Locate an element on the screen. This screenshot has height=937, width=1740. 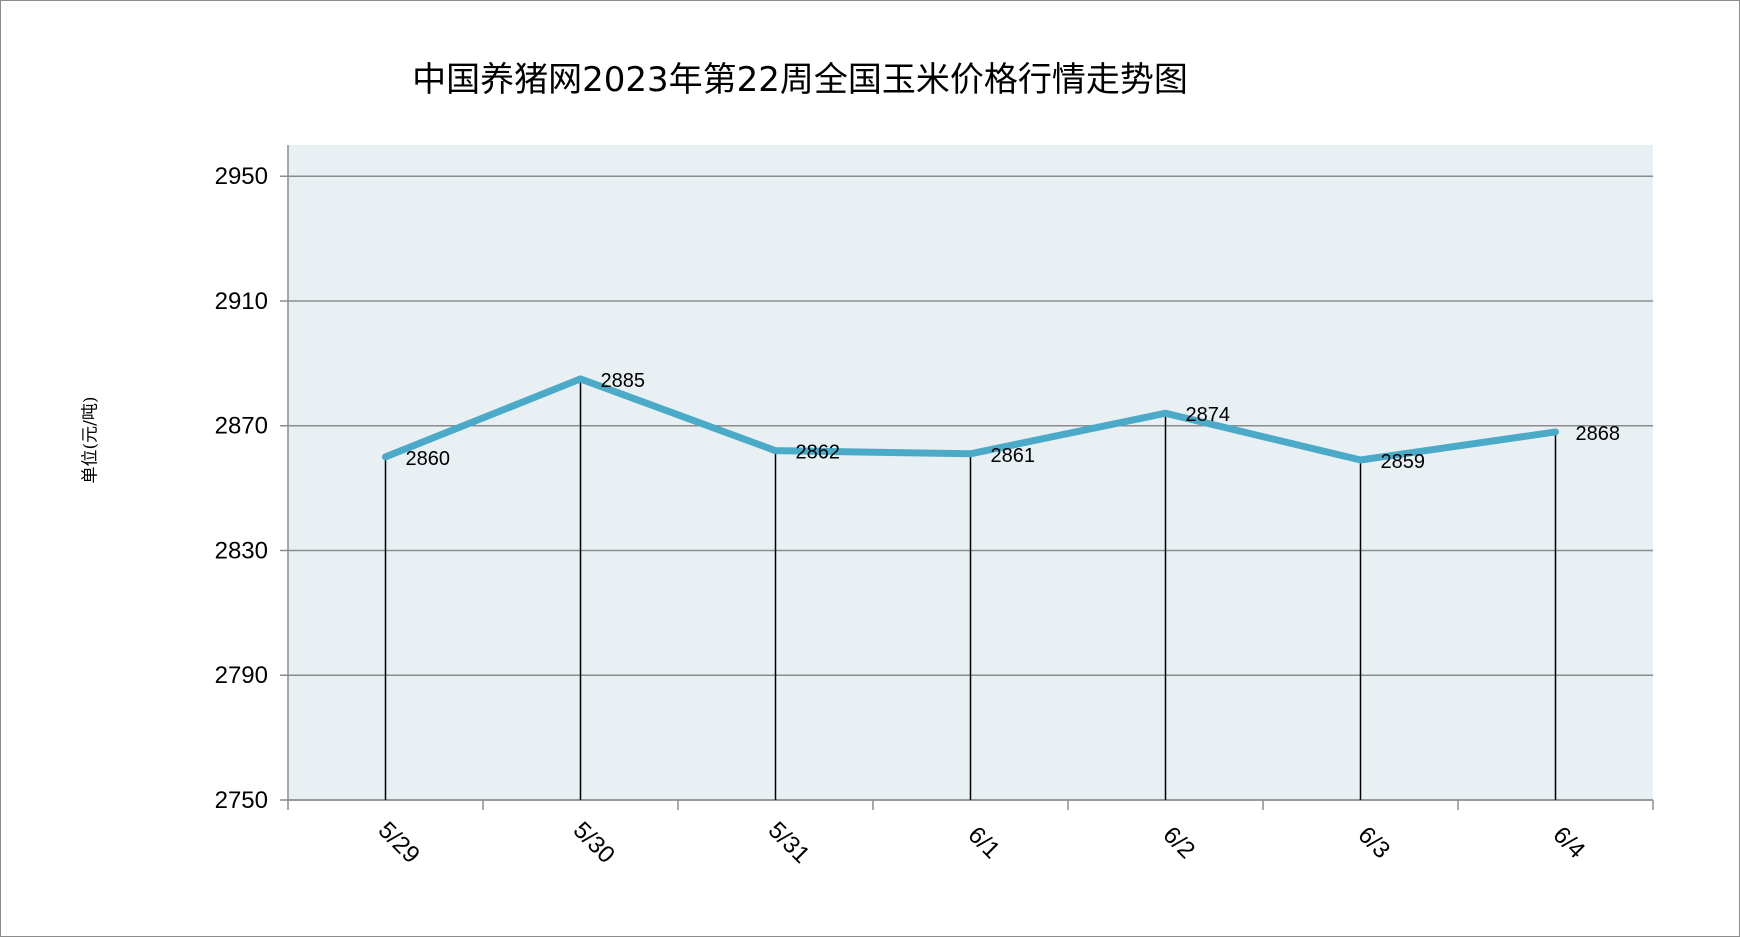
y-tick-label: 2950 is located at coordinates (241, 176).